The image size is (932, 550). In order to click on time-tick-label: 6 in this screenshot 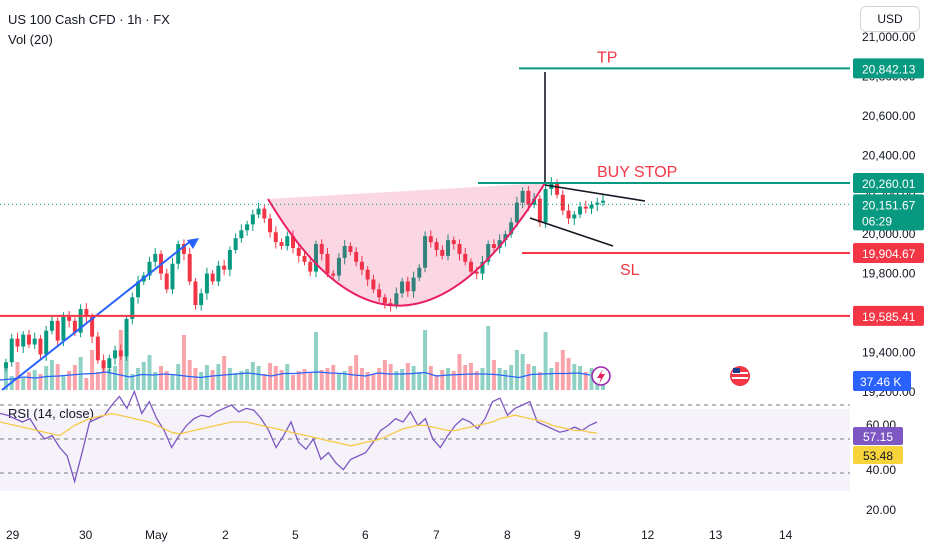, I will do `click(365, 535)`.